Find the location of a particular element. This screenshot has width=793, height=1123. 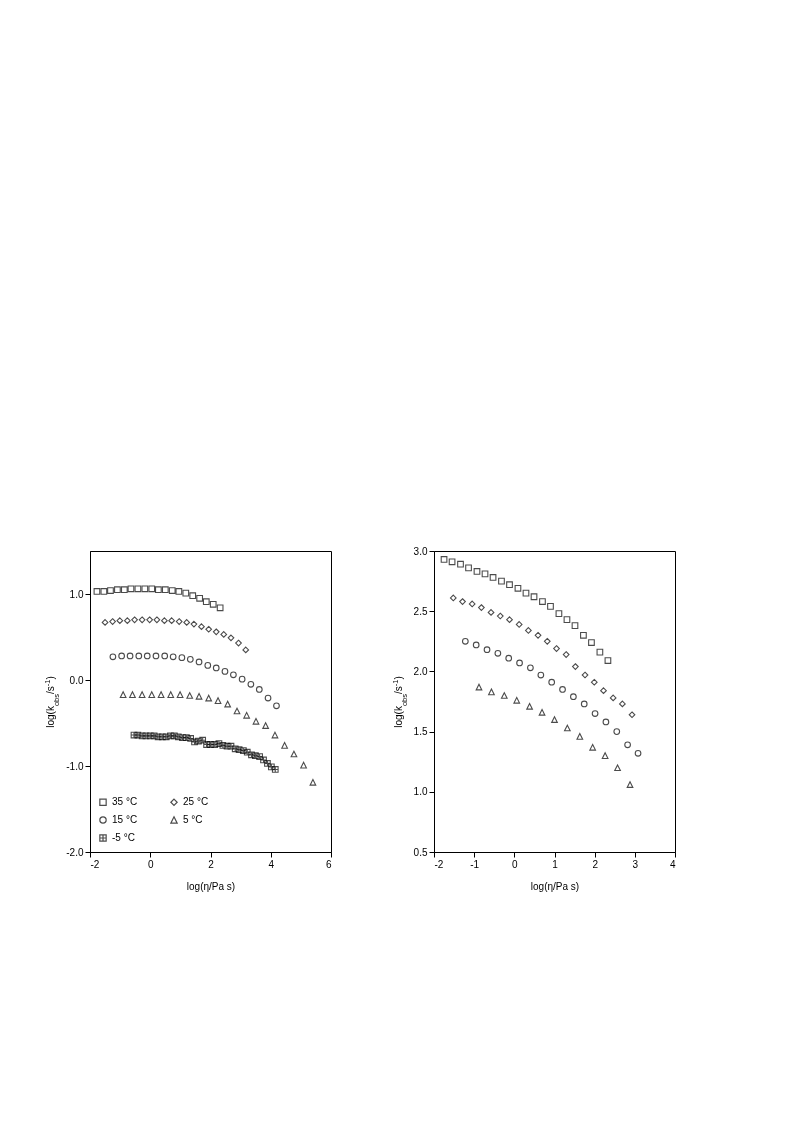

x-tick-label: -2 is located at coordinates (439, 864).